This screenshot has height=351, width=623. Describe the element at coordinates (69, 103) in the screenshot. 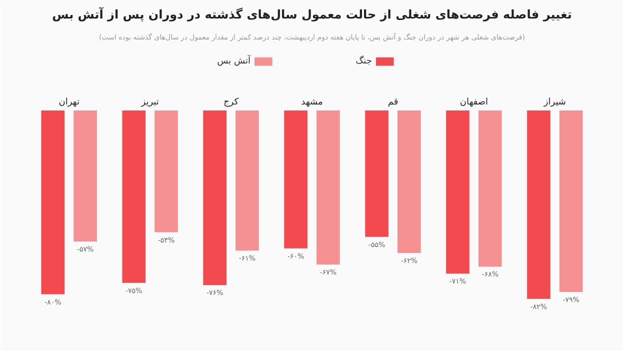

I see `x-tick-label: تهران` at that location.